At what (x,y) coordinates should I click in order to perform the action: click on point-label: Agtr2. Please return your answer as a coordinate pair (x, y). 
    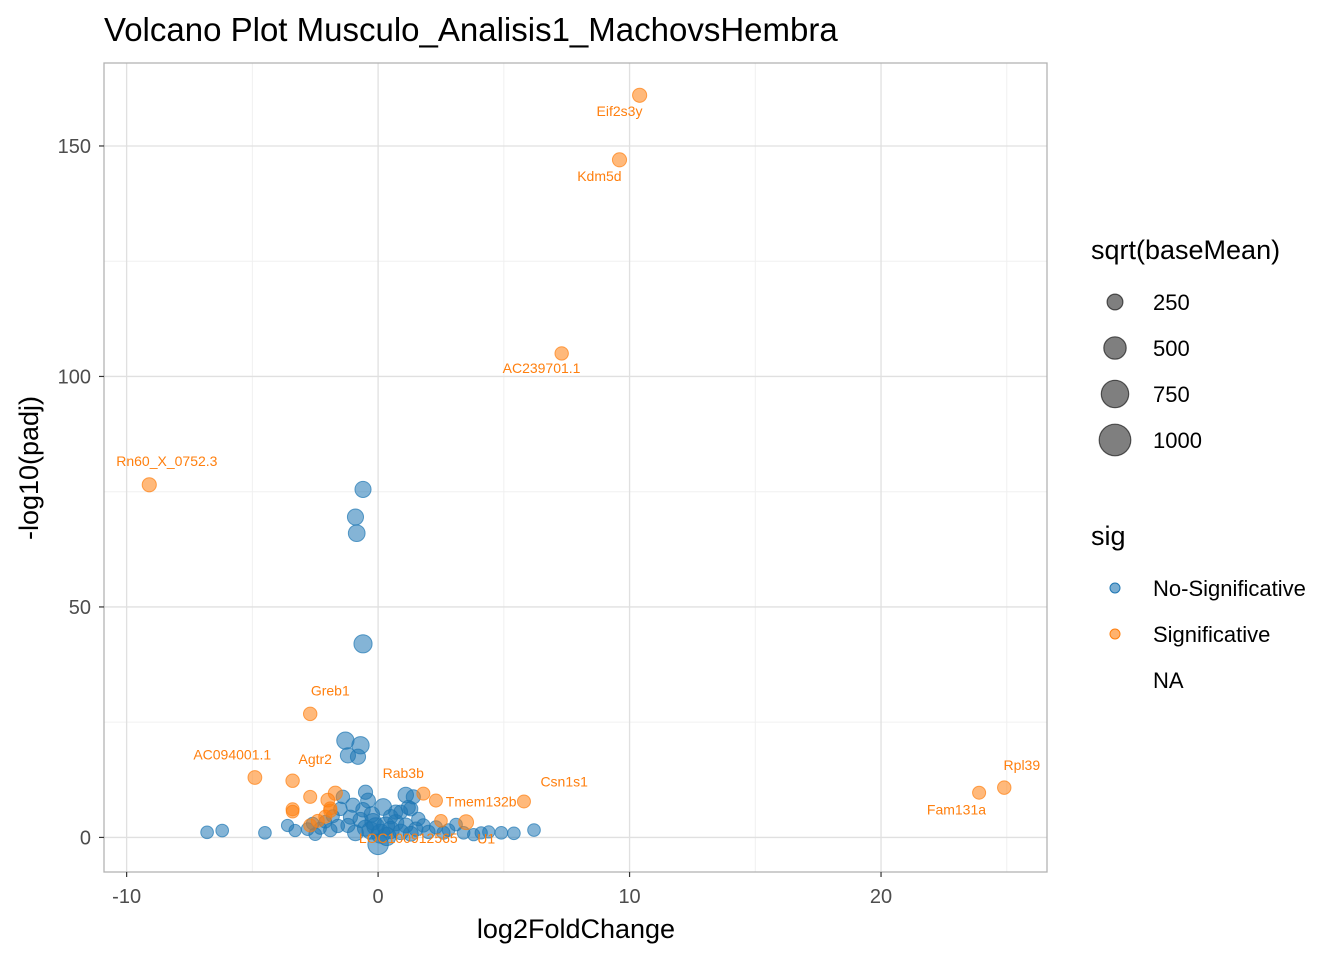
    Looking at the image, I should click on (315, 759).